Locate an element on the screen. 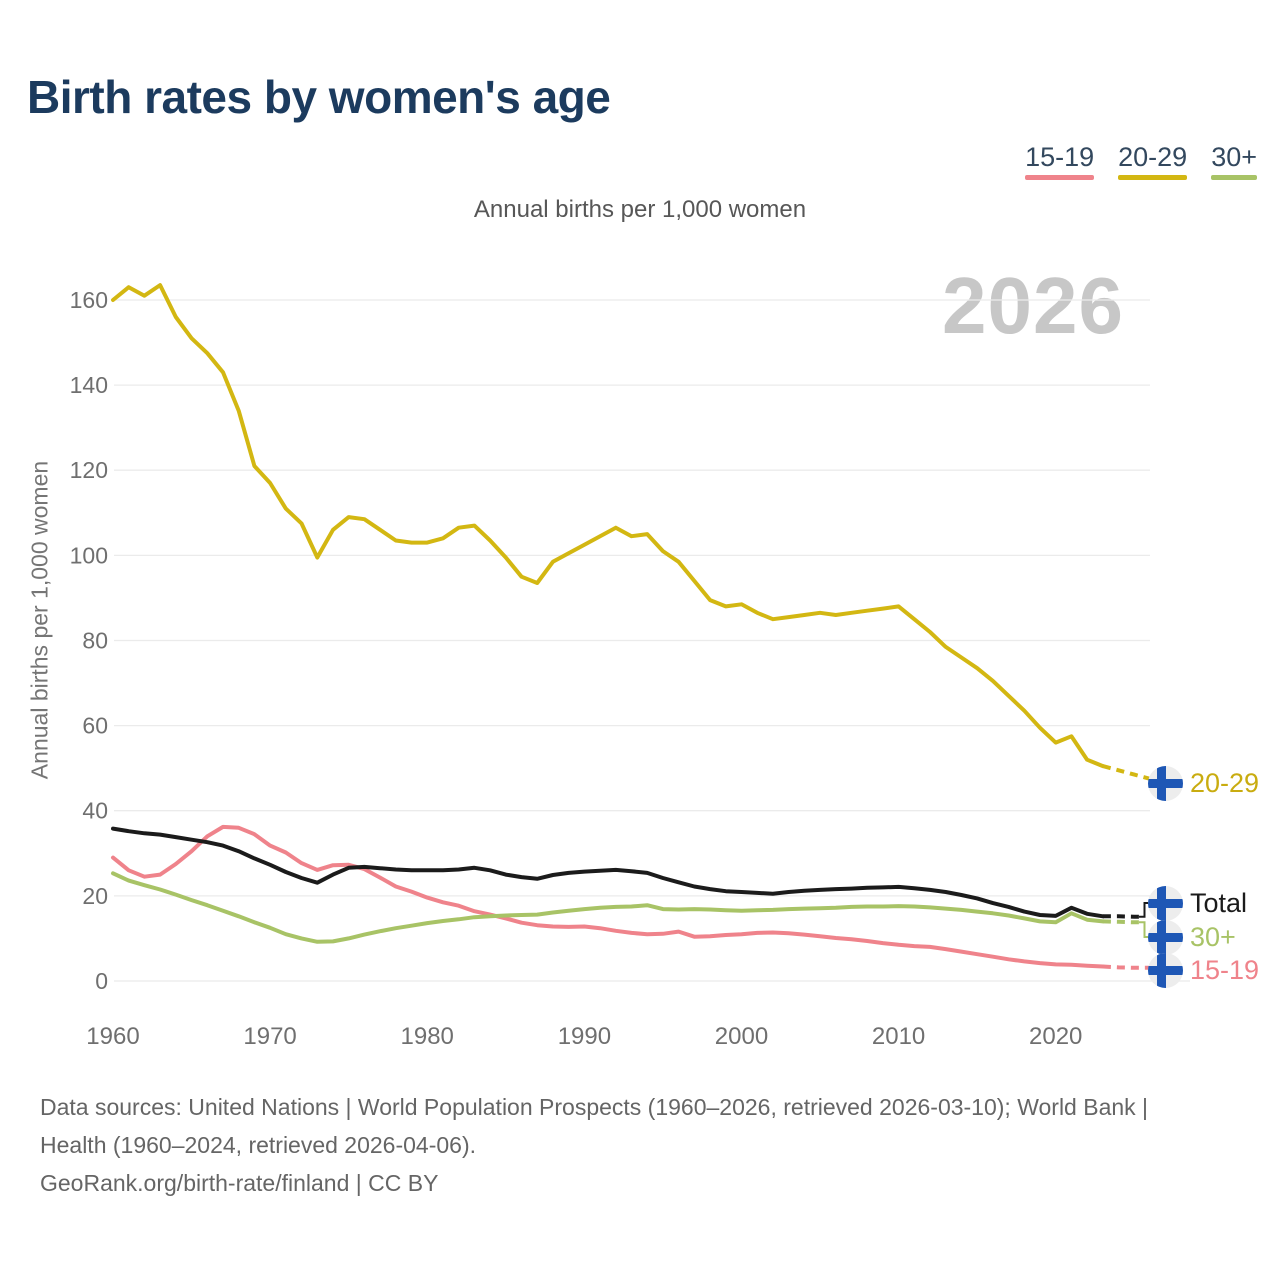 The height and width of the screenshot is (1280, 1280). label-connector-Total is located at coordinates (1145, 910).